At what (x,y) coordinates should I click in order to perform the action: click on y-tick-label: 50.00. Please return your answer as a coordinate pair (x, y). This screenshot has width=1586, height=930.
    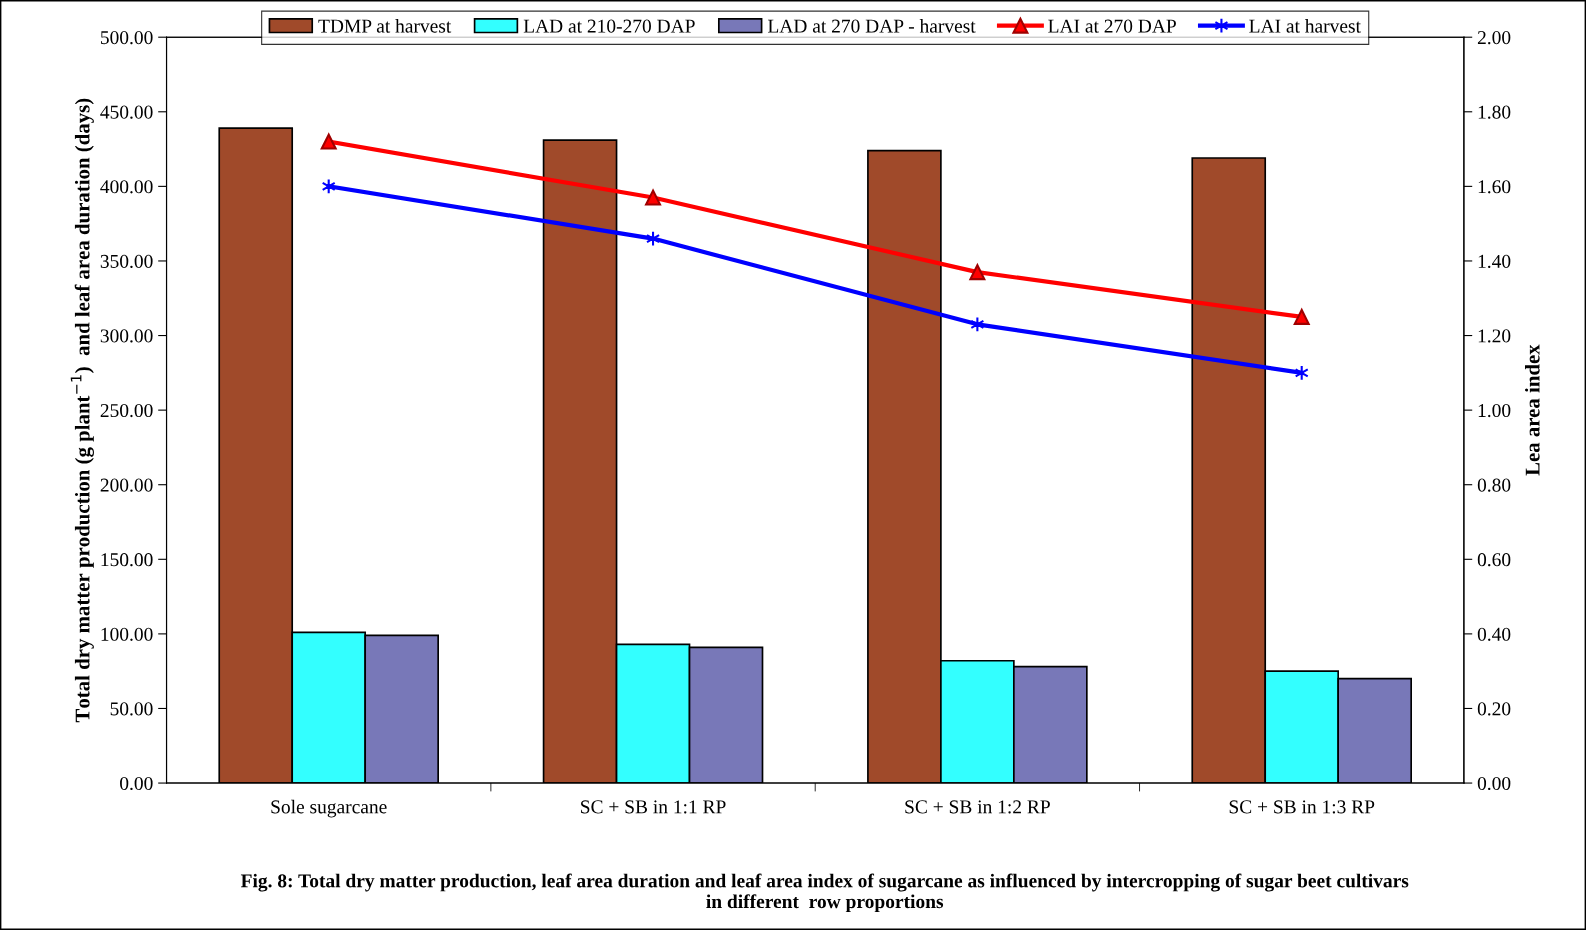
    Looking at the image, I should click on (131, 709).